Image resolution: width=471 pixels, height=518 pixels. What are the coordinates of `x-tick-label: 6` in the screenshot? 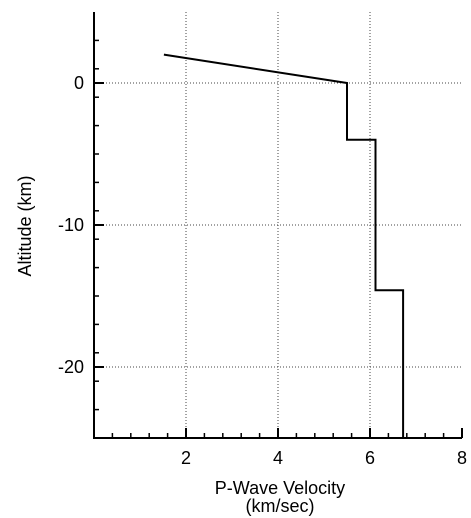 It's located at (370, 458).